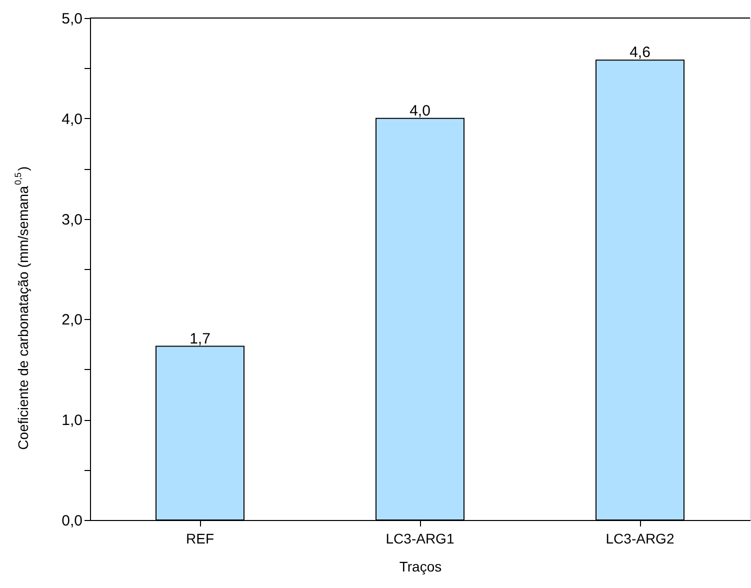  Describe the element at coordinates (72, 320) in the screenshot. I see `y-tick-label: 2,0` at that location.